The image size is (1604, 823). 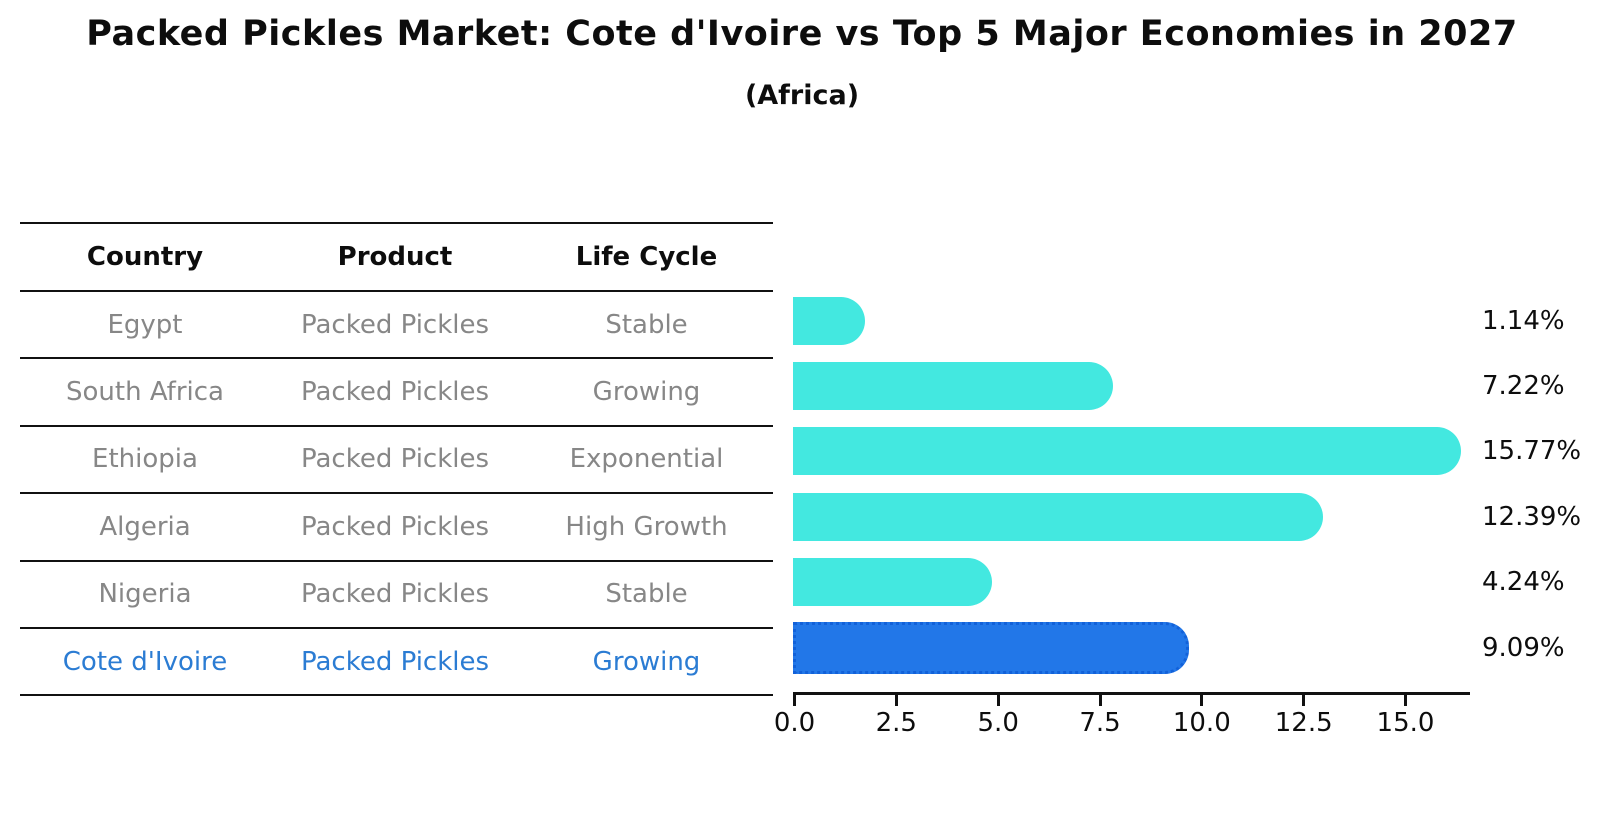 I want to click on page-subtitle: (Africa), so click(x=802, y=95).